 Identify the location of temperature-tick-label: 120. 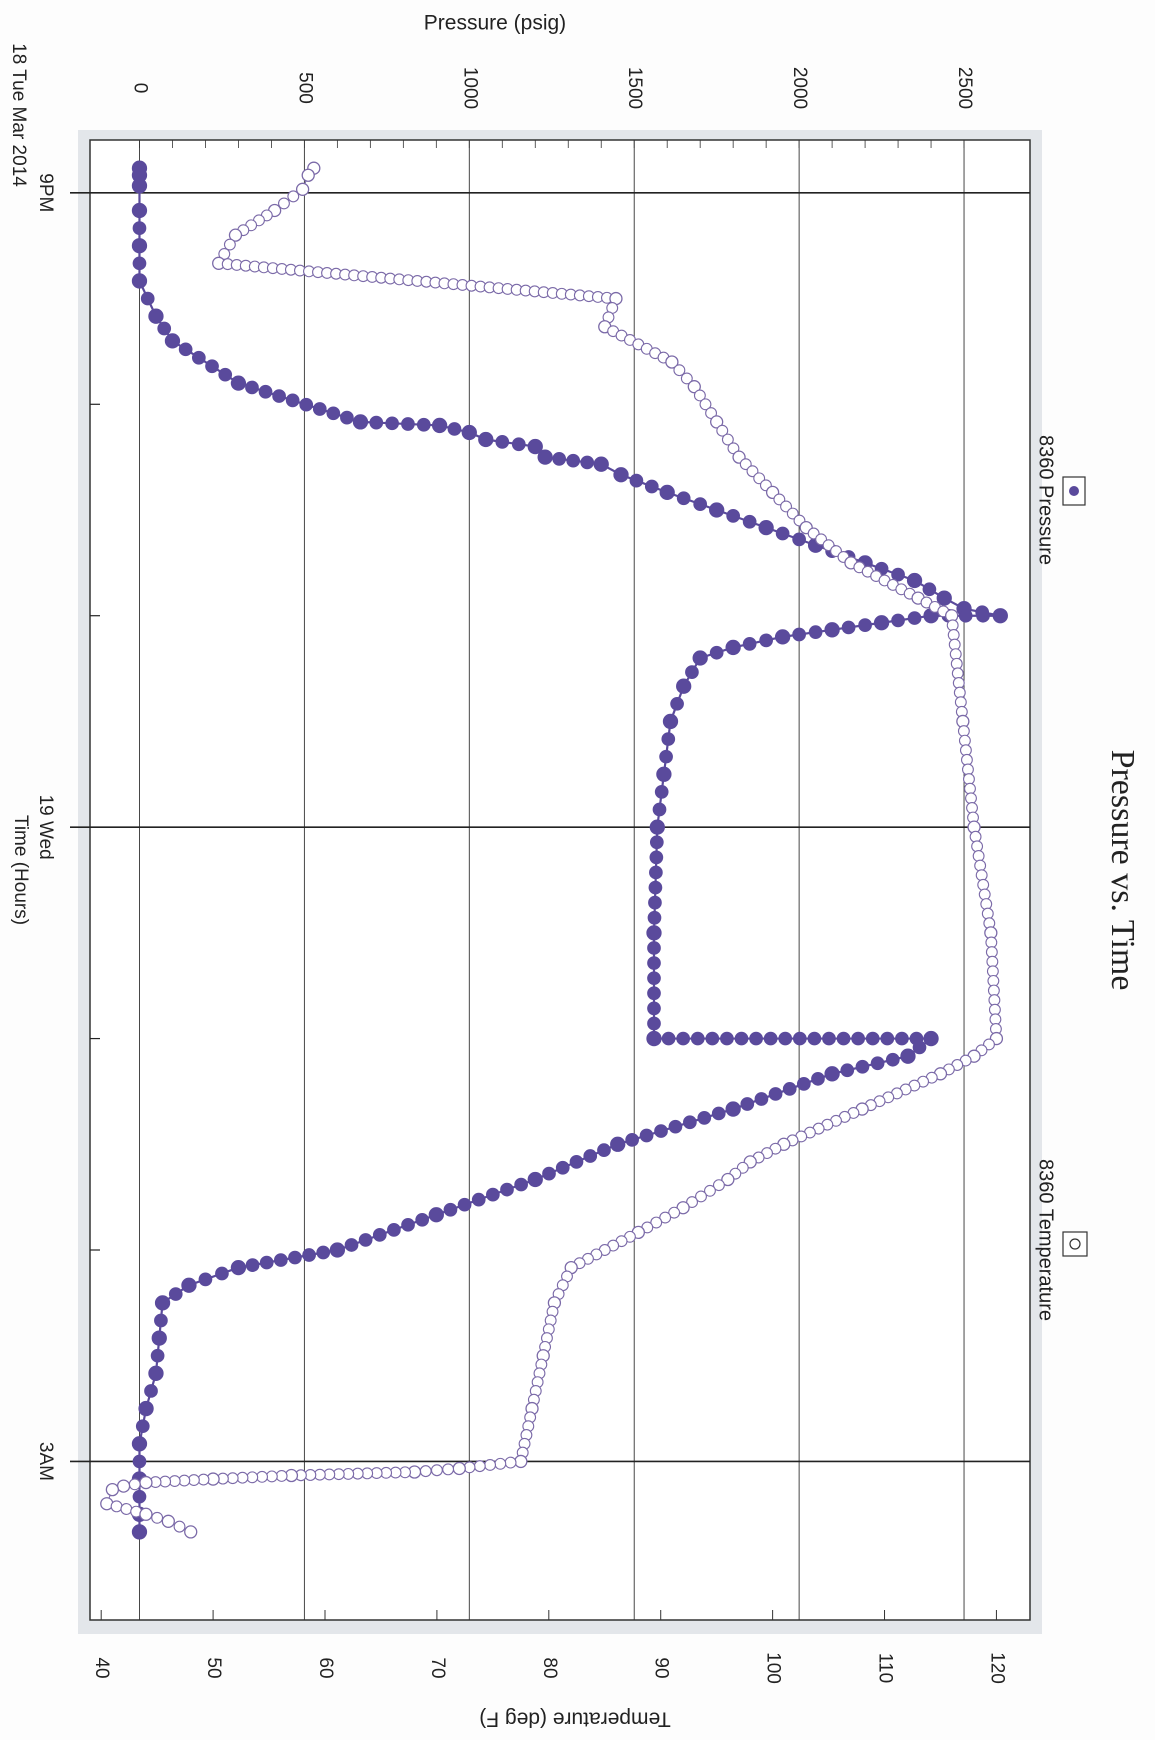
(996, 1668).